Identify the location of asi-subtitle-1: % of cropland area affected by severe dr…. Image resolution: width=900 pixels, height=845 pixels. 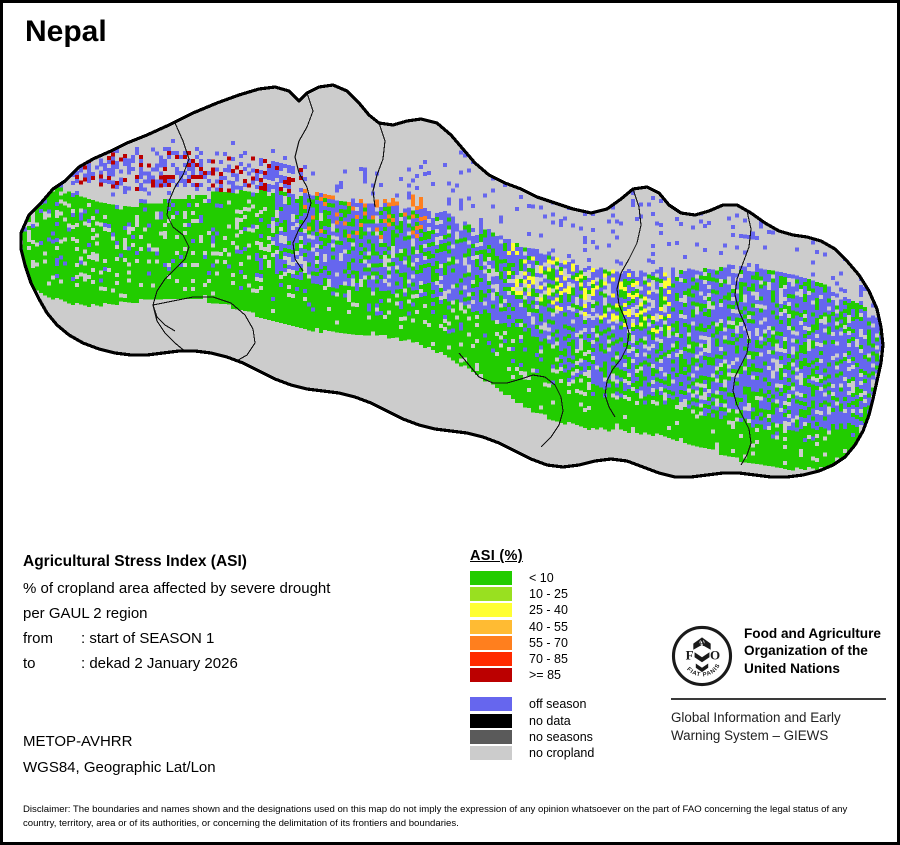
(177, 588).